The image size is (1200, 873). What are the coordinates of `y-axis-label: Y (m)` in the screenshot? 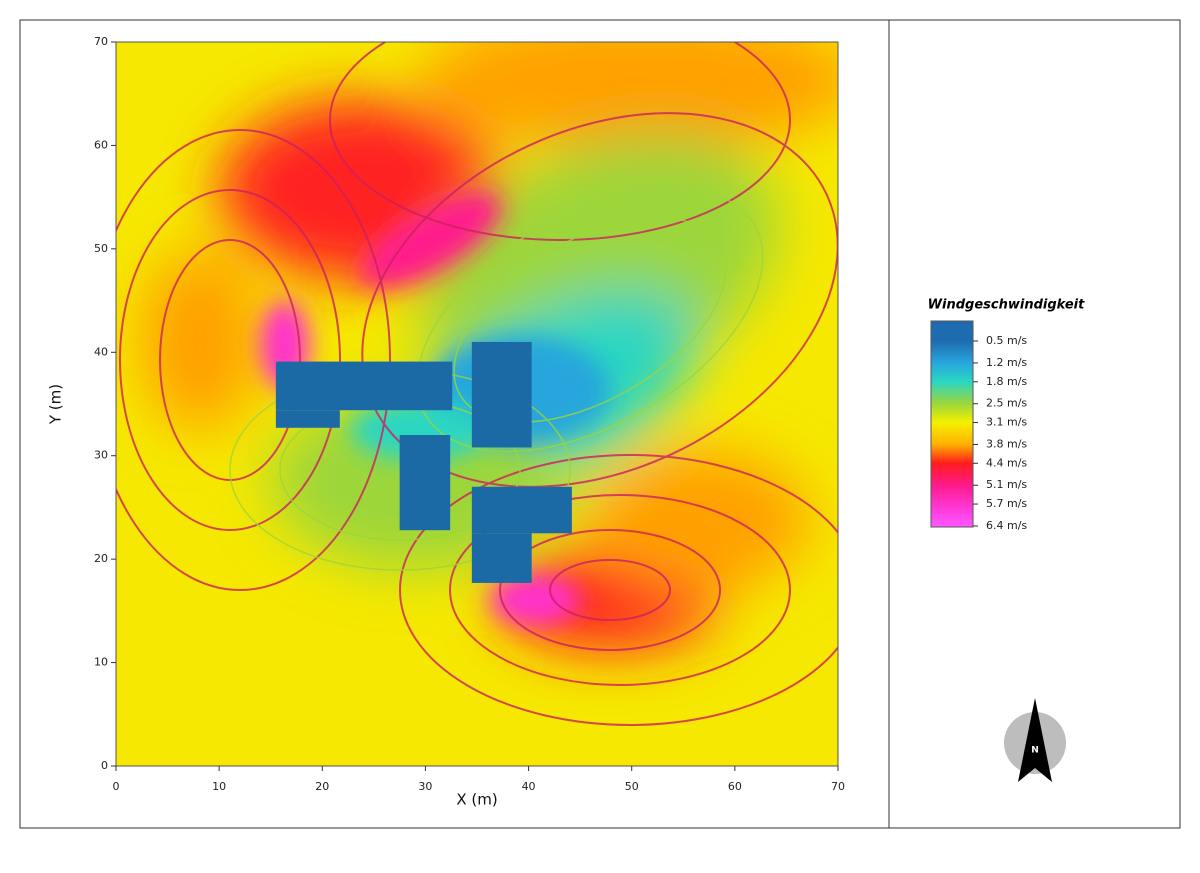 It's located at (56, 404).